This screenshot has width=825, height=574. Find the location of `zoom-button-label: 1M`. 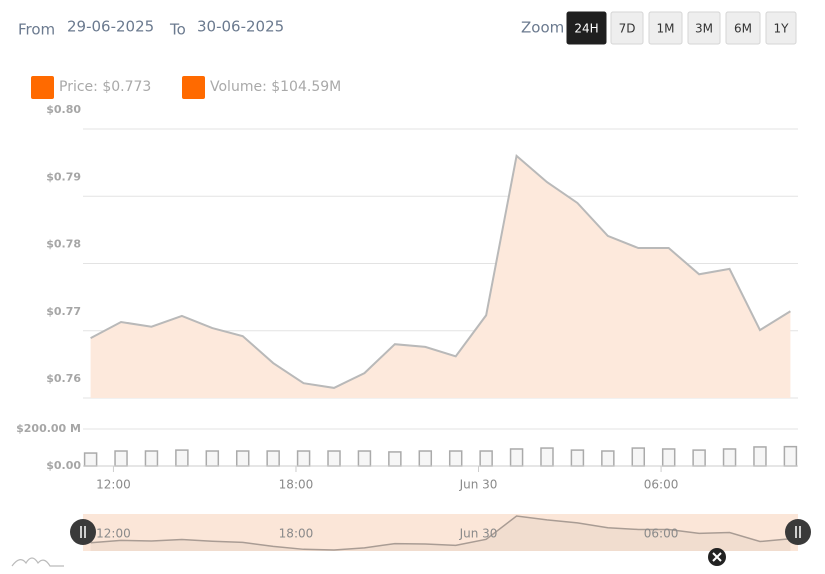

zoom-button-label: 1M is located at coordinates (666, 29).